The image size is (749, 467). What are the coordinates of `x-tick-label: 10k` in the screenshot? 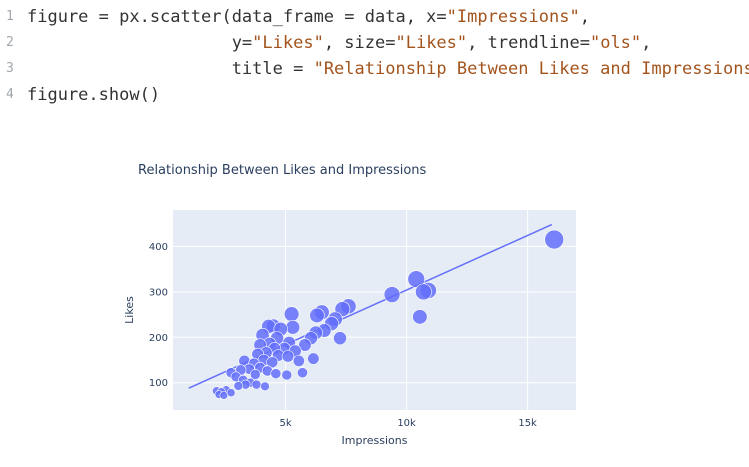 It's located at (406, 423).